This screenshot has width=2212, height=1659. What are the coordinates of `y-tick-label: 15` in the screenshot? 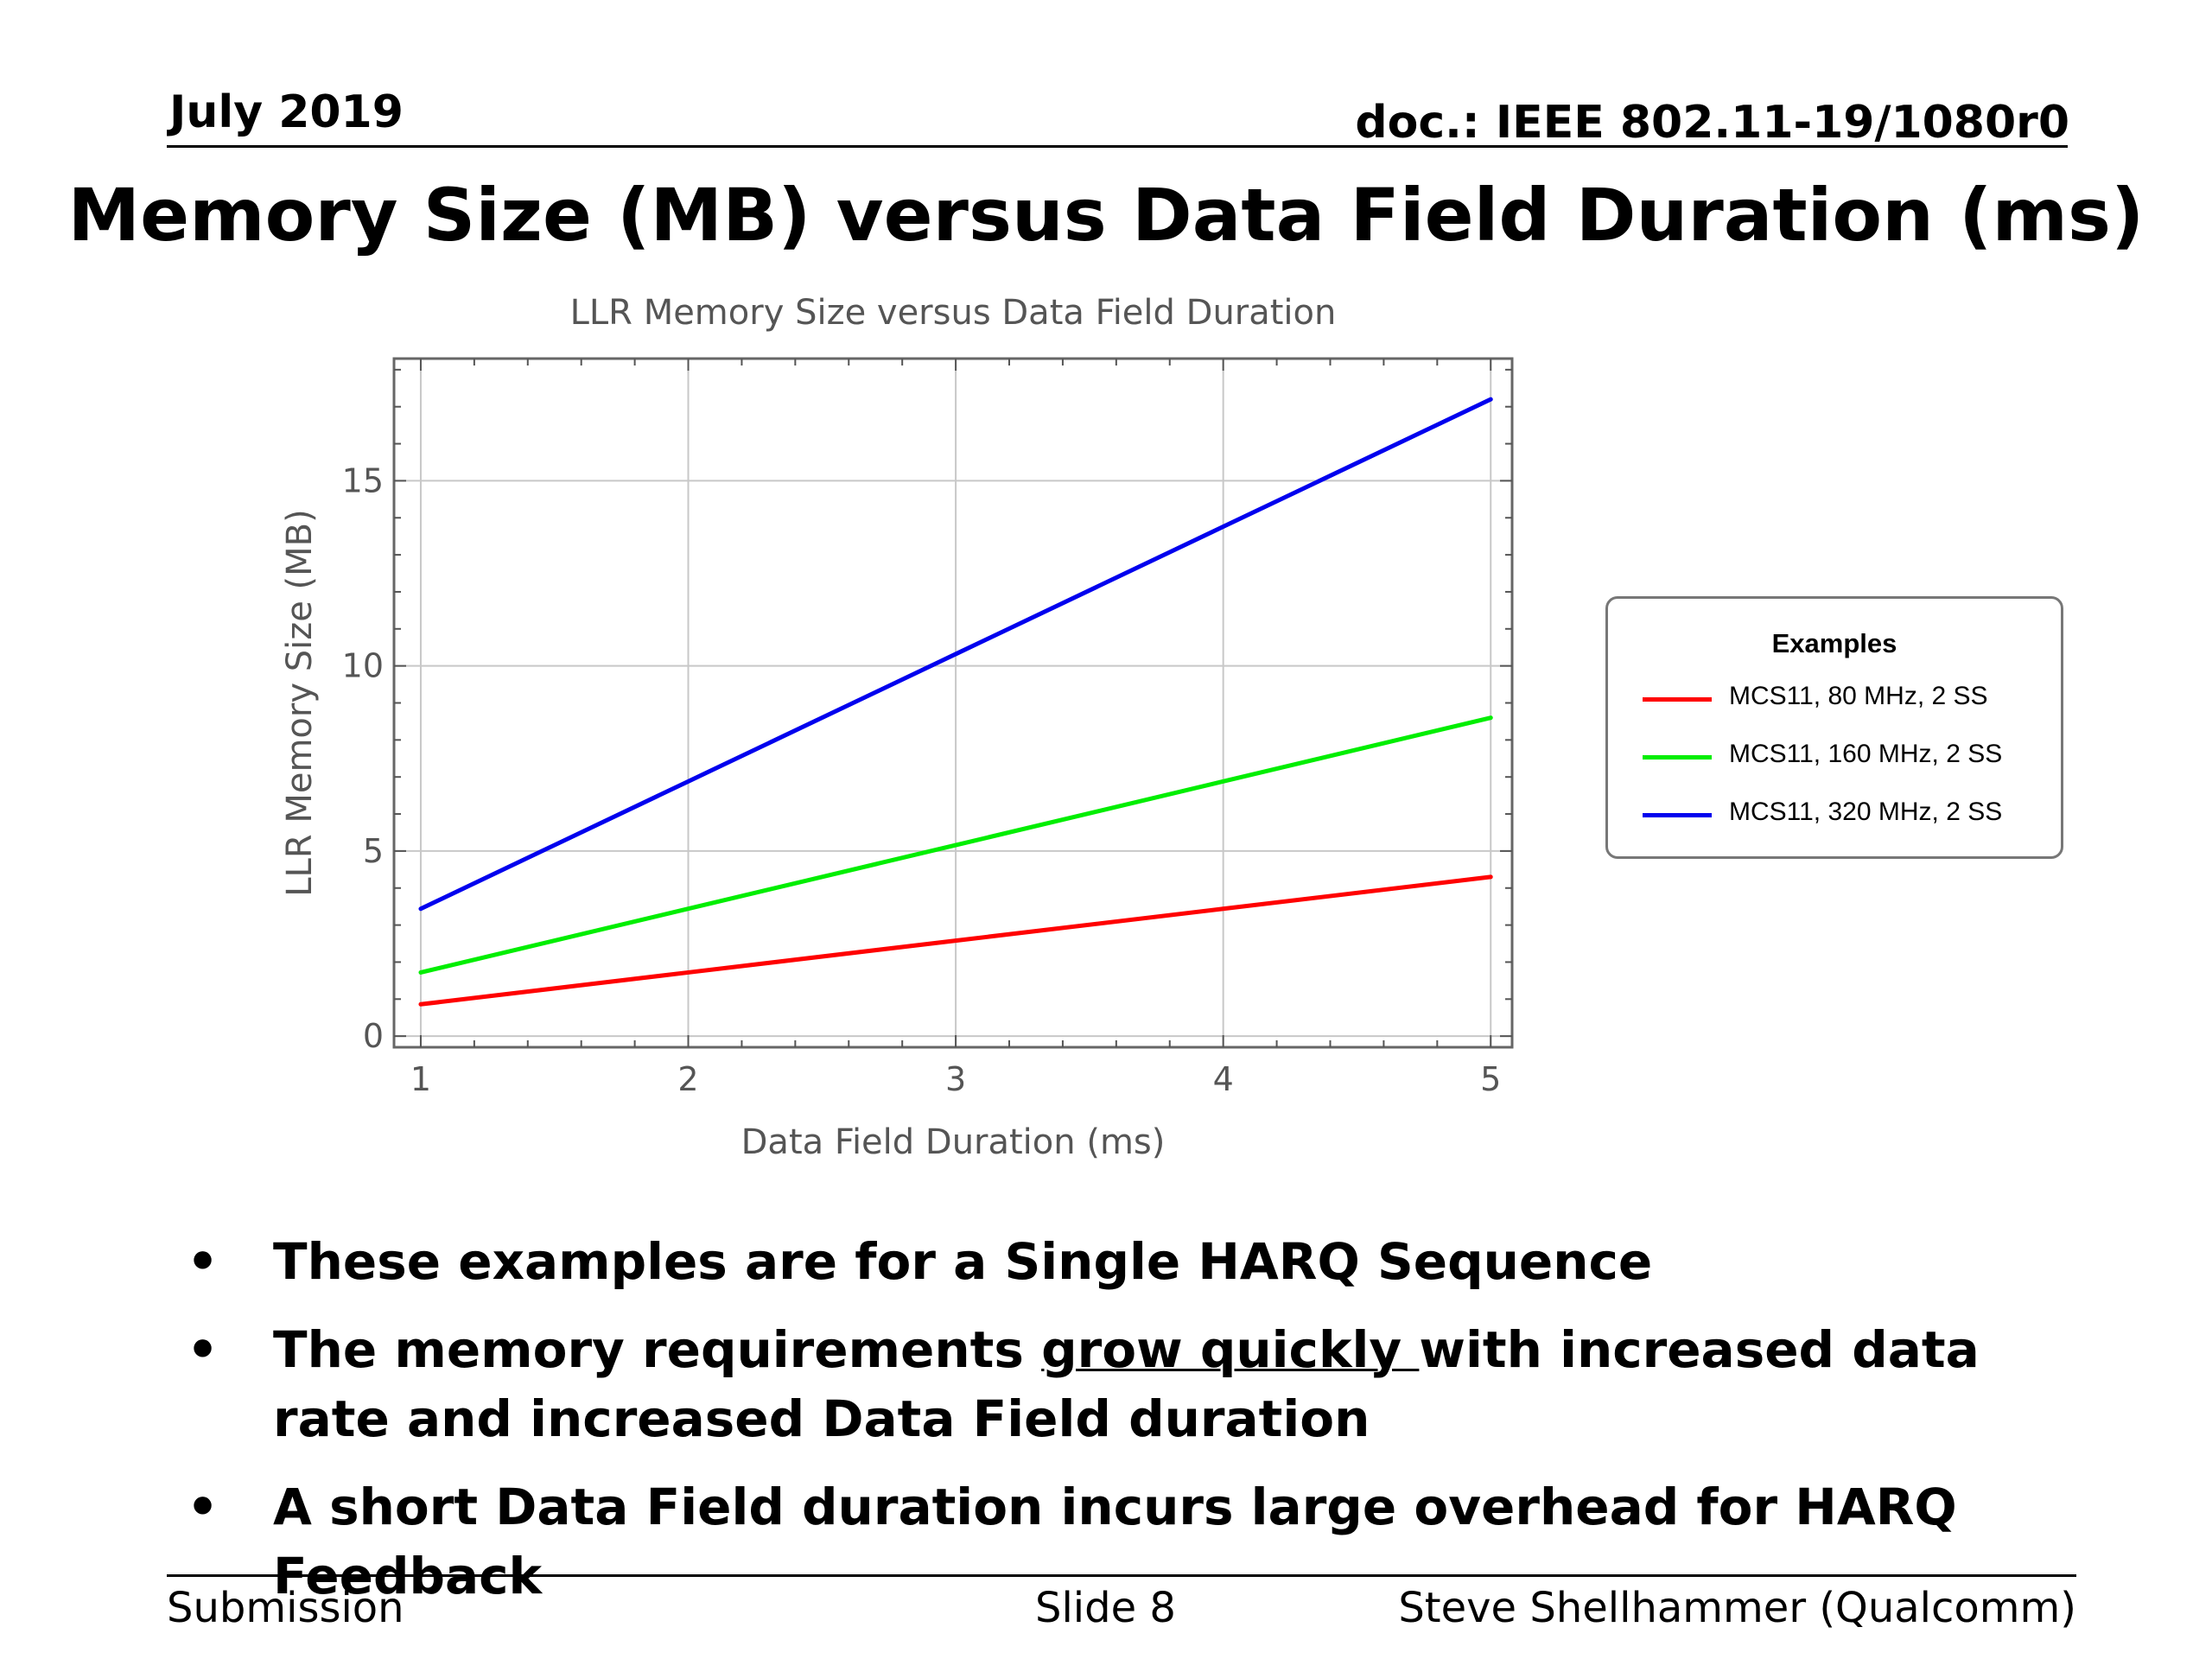 It's located at (363, 480).